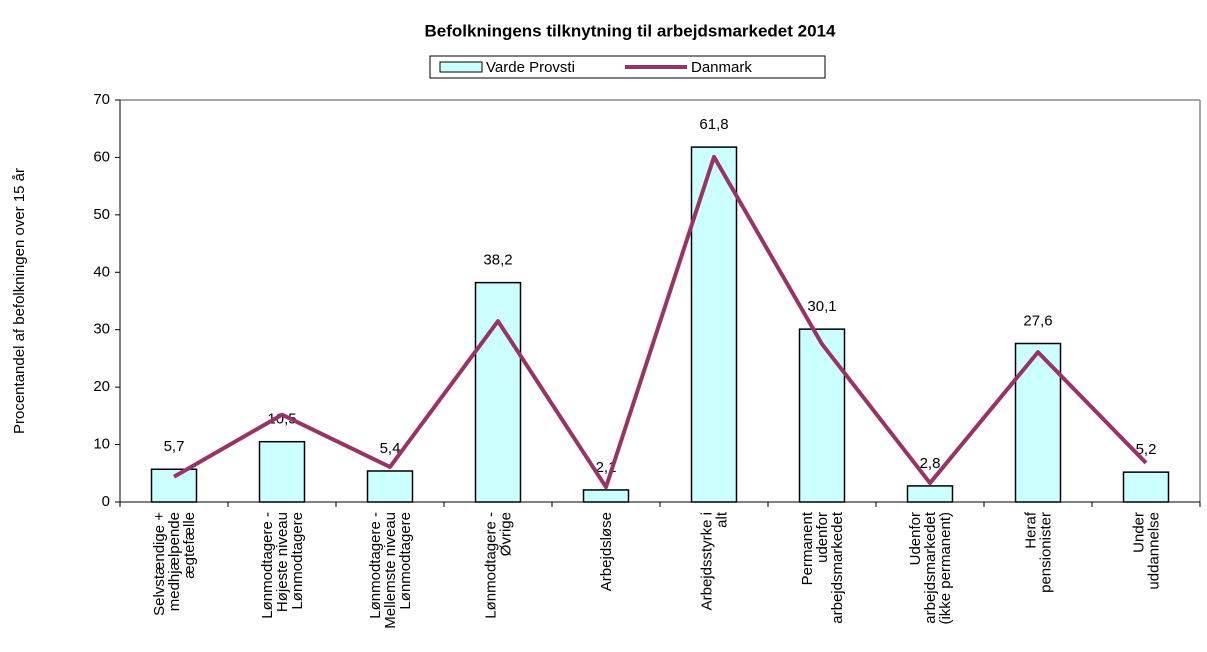 The width and height of the screenshot is (1207, 652). Describe the element at coordinates (1146, 449) in the screenshot. I see `data-label: 5,2` at that location.